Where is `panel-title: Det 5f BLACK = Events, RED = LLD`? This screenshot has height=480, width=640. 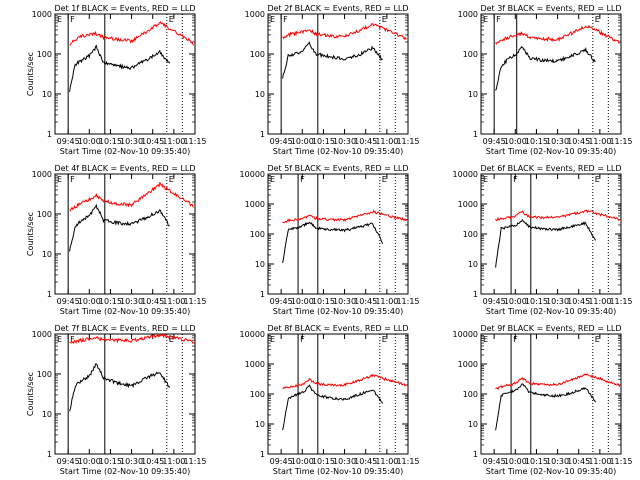 panel-title: Det 5f BLACK = Events, RED = LLD is located at coordinates (337, 168).